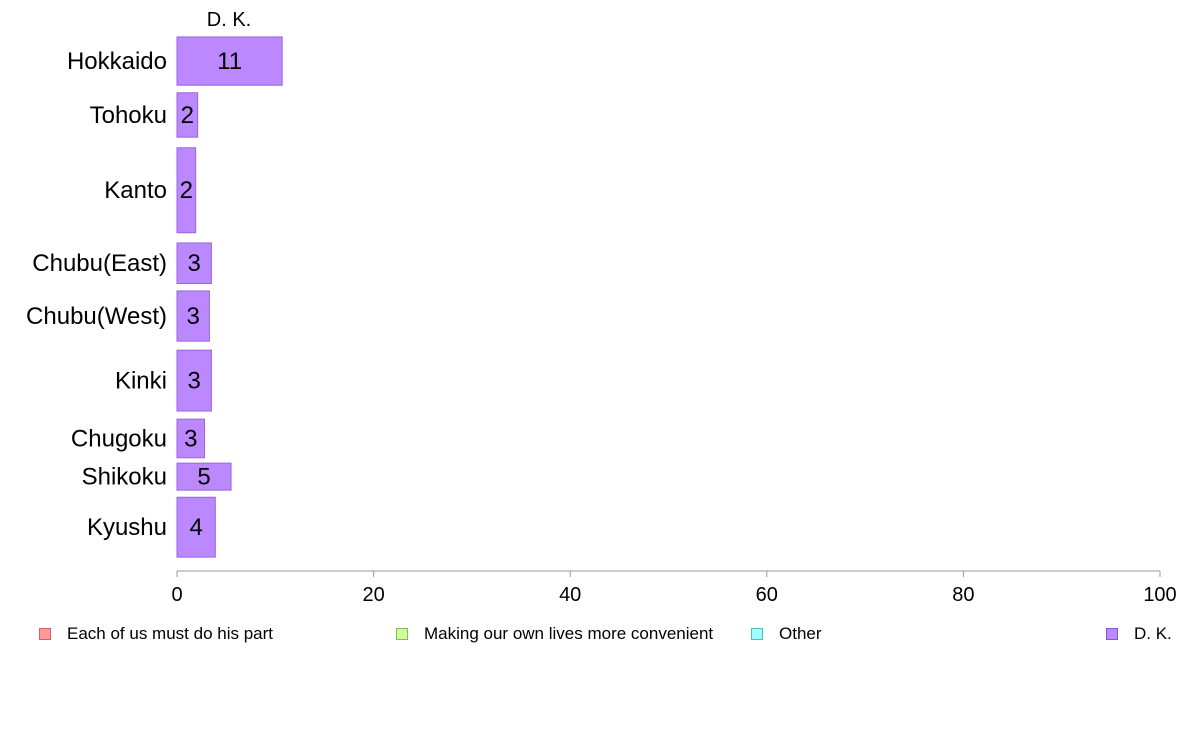 The width and height of the screenshot is (1188, 736). What do you see at coordinates (229, 20) in the screenshot?
I see `series-title: D. K.` at bounding box center [229, 20].